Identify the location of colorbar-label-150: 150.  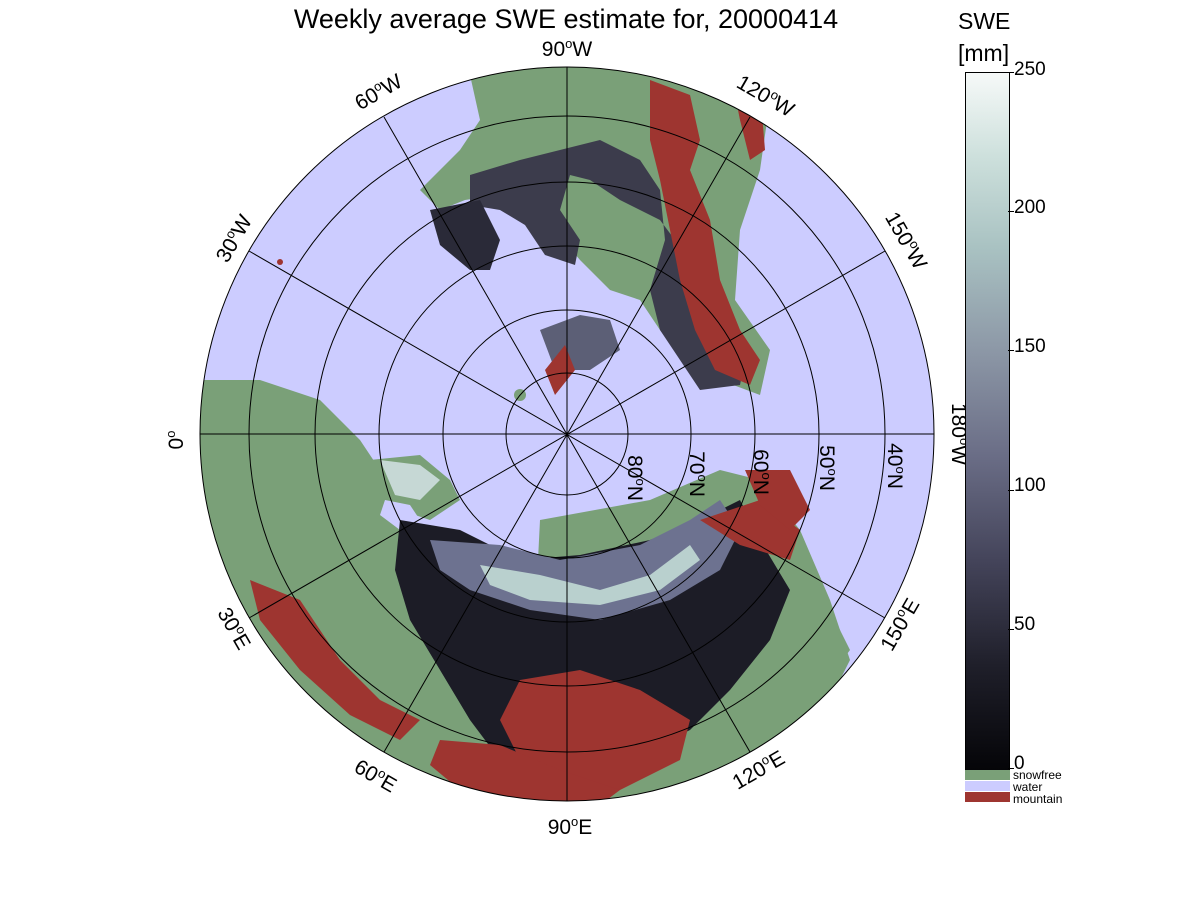
(1030, 346).